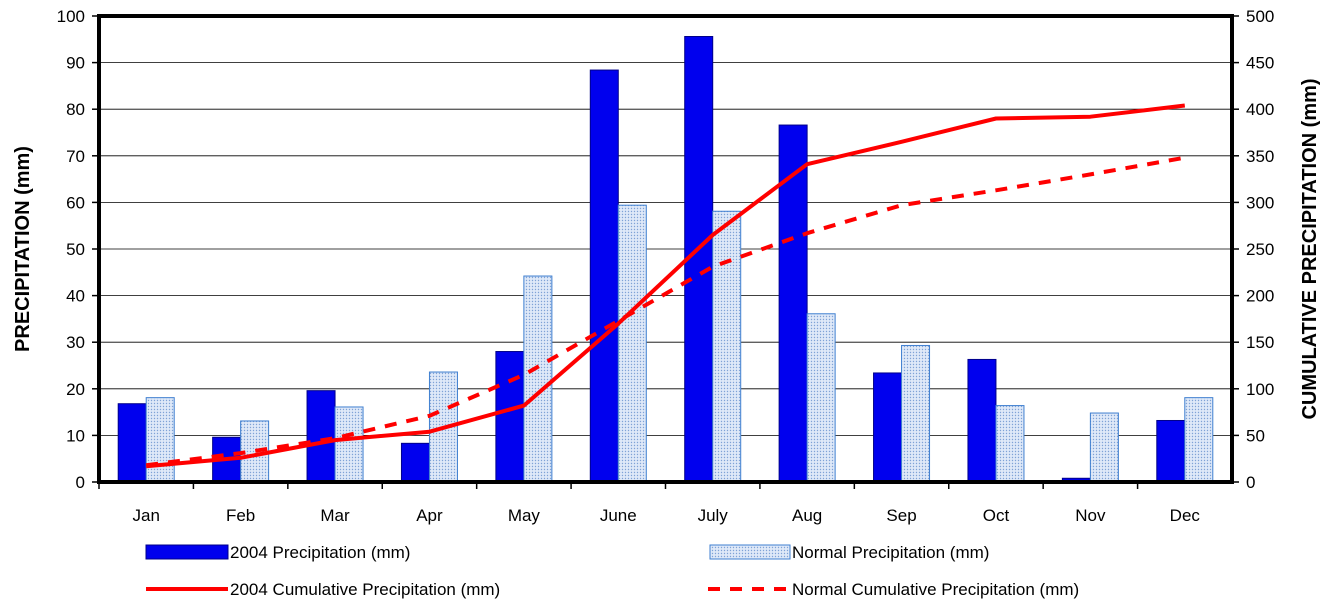 This screenshot has height=605, width=1336. Describe the element at coordinates (901, 515) in the screenshot. I see `x-tick-label: Sep` at that location.